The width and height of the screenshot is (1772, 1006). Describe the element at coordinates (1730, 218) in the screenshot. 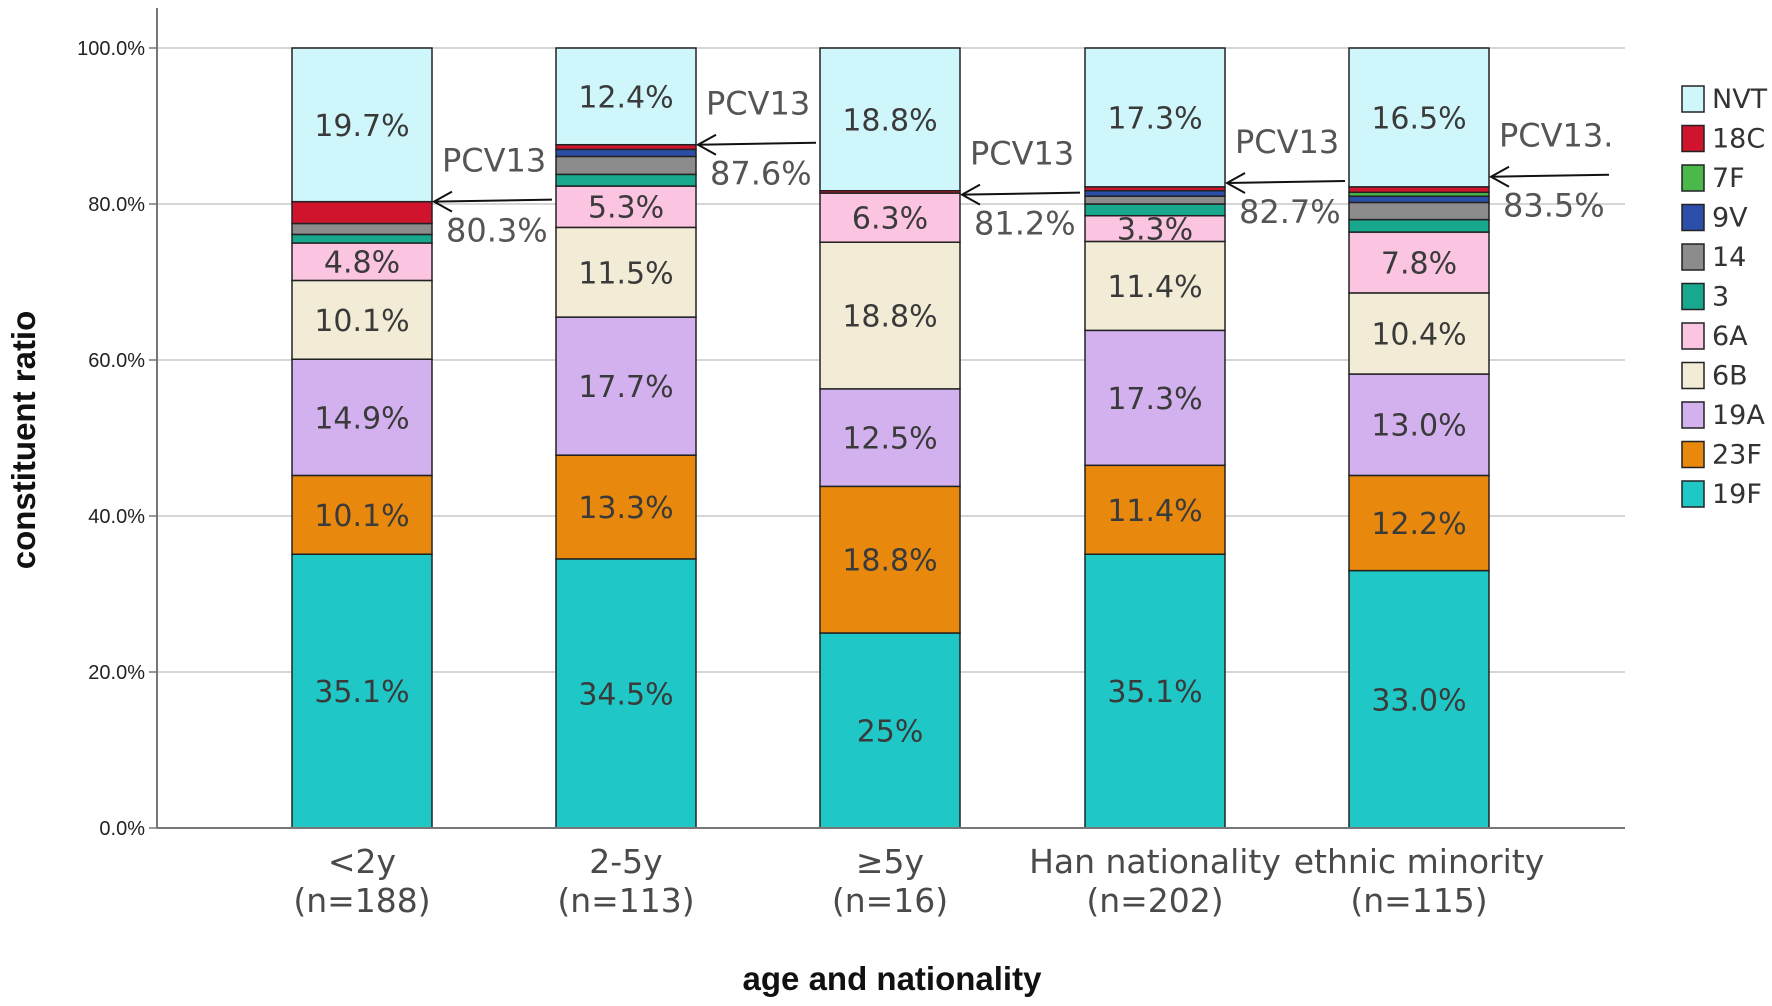

I see `legend-label: 9V` at that location.